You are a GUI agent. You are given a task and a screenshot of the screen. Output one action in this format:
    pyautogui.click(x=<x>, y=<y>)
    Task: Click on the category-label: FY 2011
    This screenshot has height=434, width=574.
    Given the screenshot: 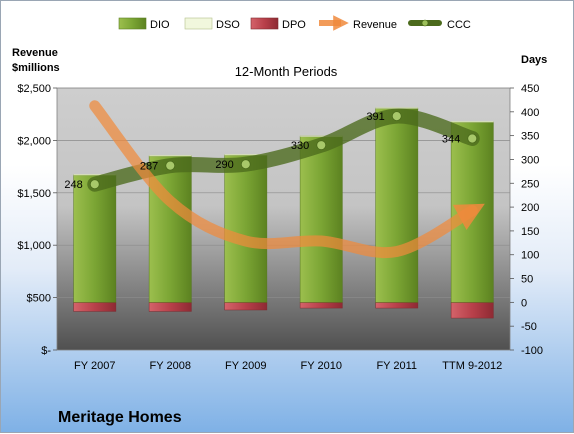 What is the action you would take?
    pyautogui.click(x=396, y=366)
    